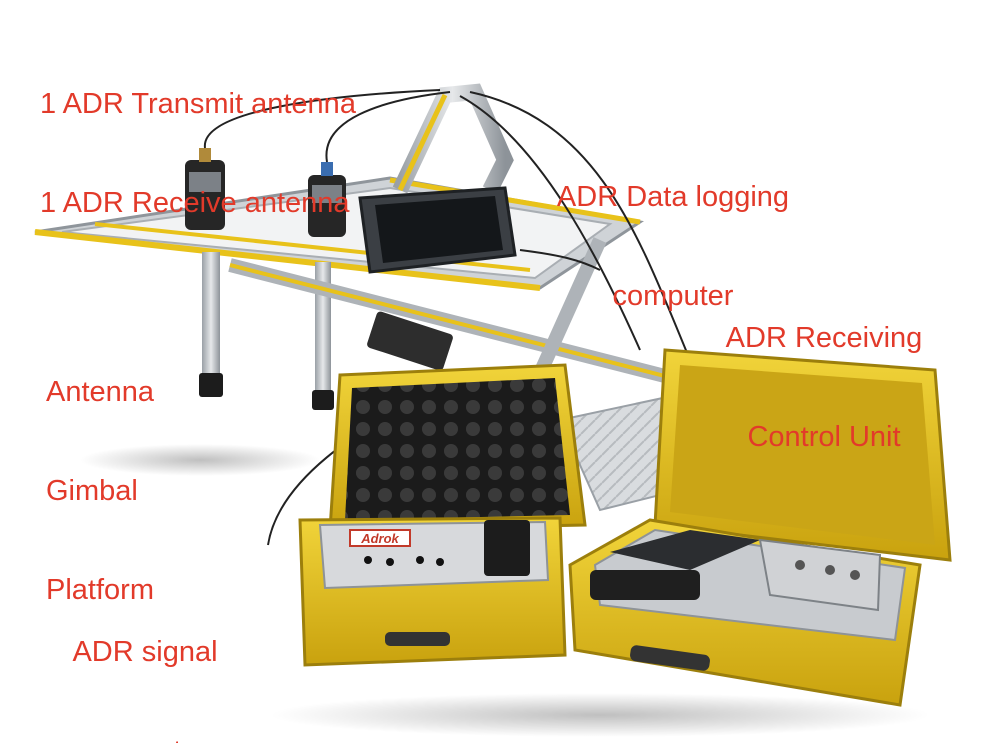 The width and height of the screenshot is (987, 743). Describe the element at coordinates (673, 247) in the screenshot. I see `label-data-logging-computer: ADR Data logging computer` at that location.